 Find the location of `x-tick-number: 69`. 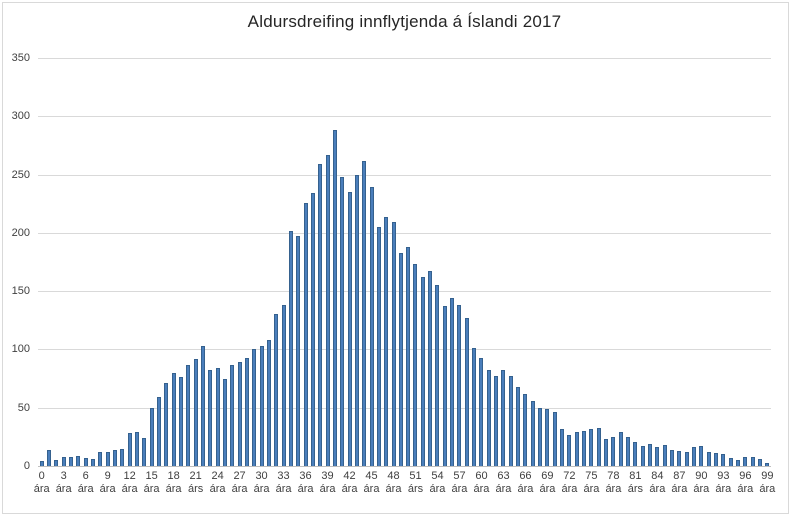

x-tick-number: 69 is located at coordinates (547, 476).